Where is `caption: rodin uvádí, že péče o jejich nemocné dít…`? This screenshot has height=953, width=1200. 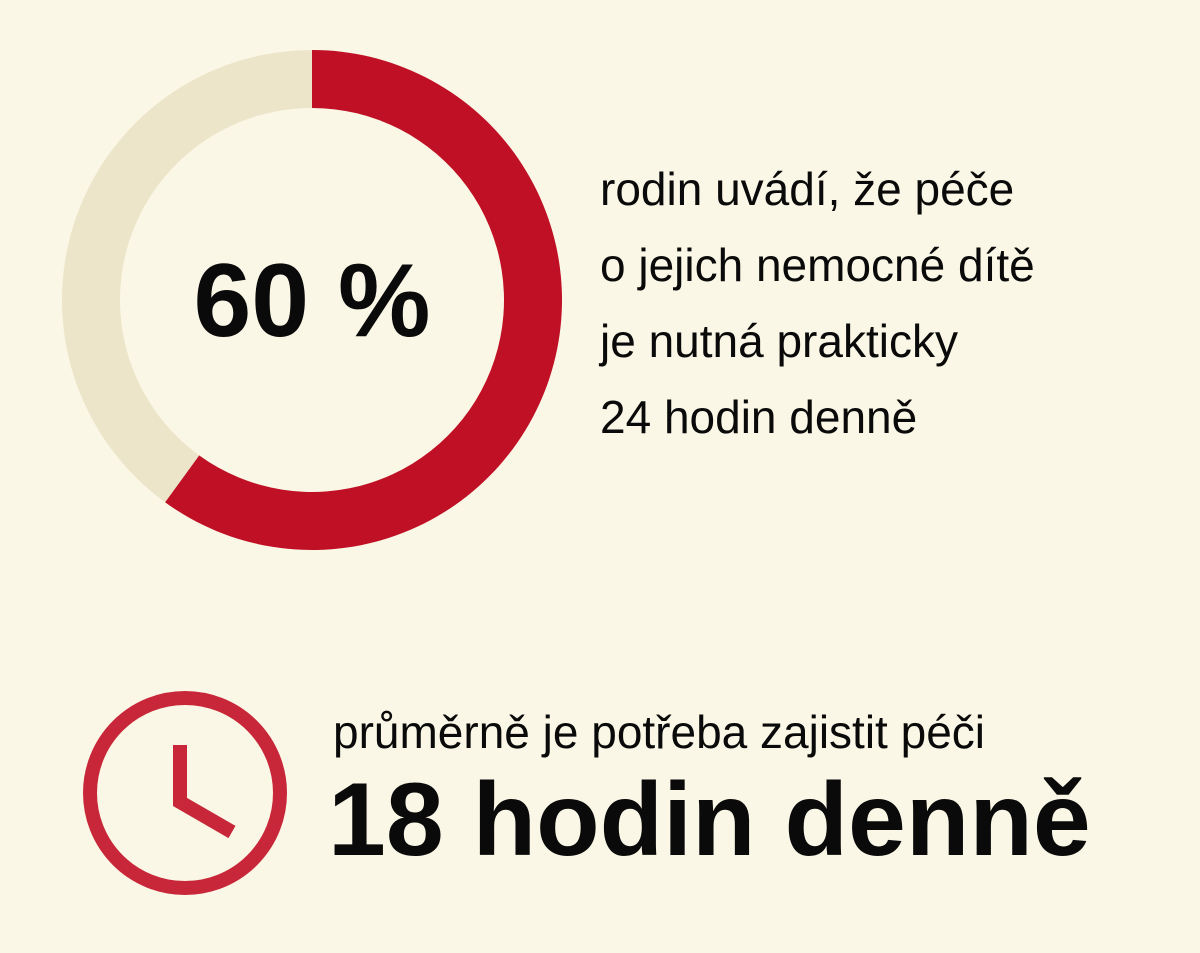
caption: rodin uvádí, že péče o jejich nemocné dít… is located at coordinates (816, 303).